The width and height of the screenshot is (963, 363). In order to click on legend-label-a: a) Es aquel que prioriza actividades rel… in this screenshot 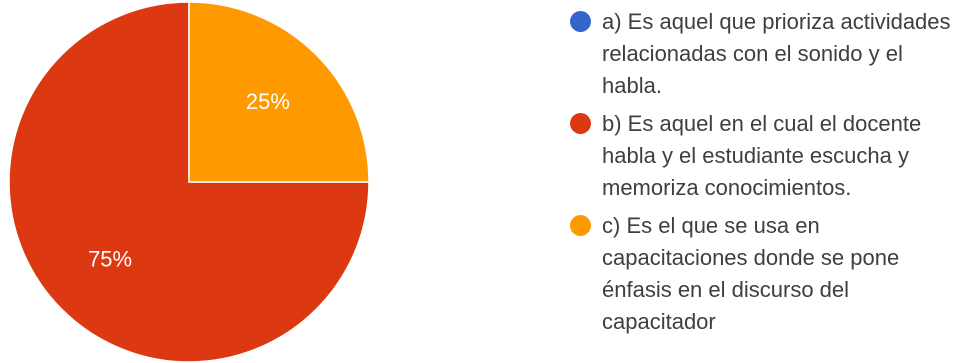, I will do `click(776, 53)`.